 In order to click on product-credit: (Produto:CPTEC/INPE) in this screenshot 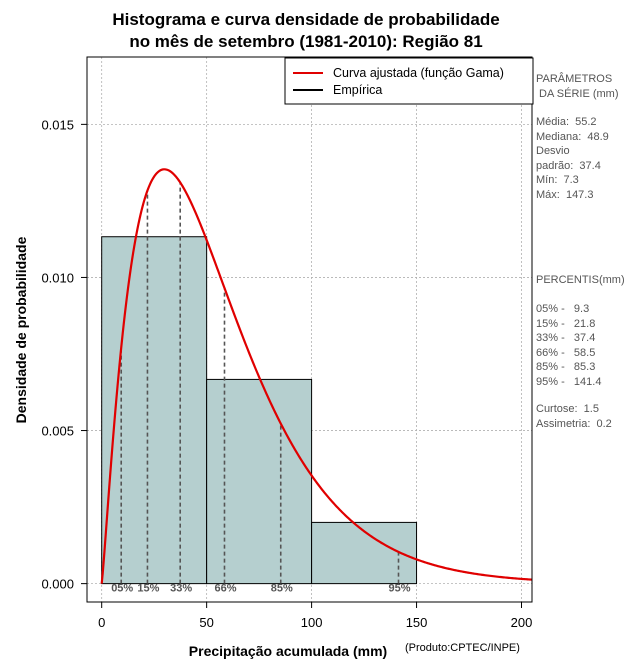, I will do `click(462, 648)`.